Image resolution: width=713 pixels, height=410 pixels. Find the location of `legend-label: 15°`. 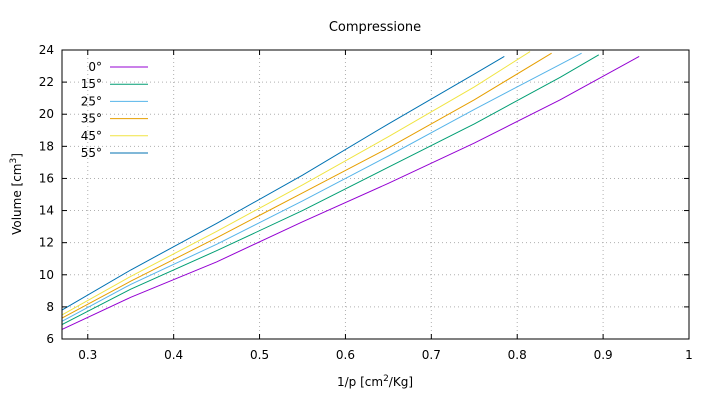

legend-label: 15° is located at coordinates (91, 84).